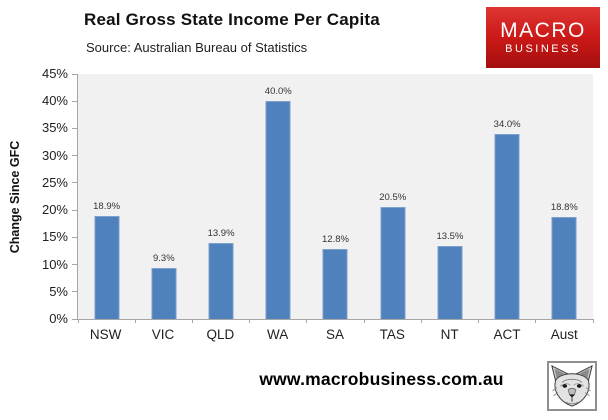  I want to click on value-label-tas: 20.5%, so click(393, 198).